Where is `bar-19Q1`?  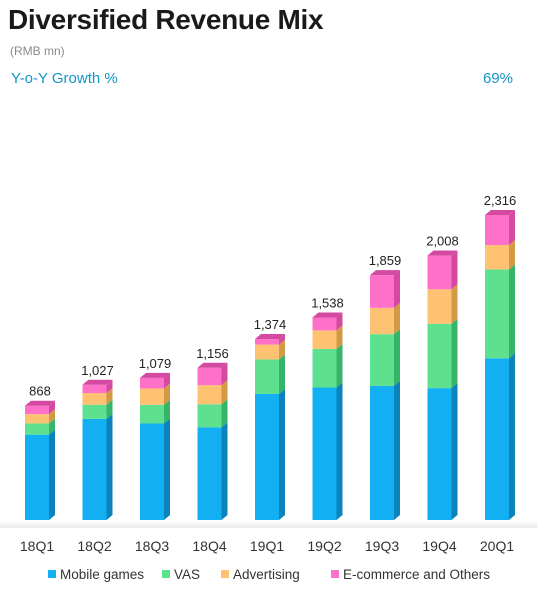
bar-19Q1 is located at coordinates (270, 427).